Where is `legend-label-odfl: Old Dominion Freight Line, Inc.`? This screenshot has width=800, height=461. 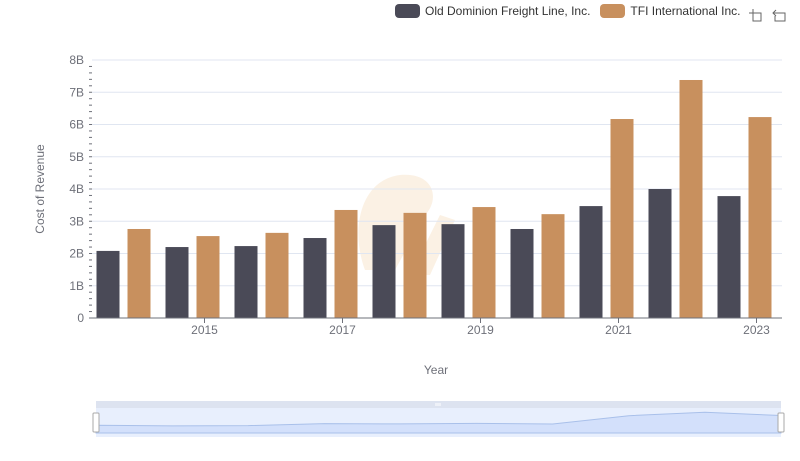 legend-label-odfl: Old Dominion Freight Line, Inc. is located at coordinates (508, 11).